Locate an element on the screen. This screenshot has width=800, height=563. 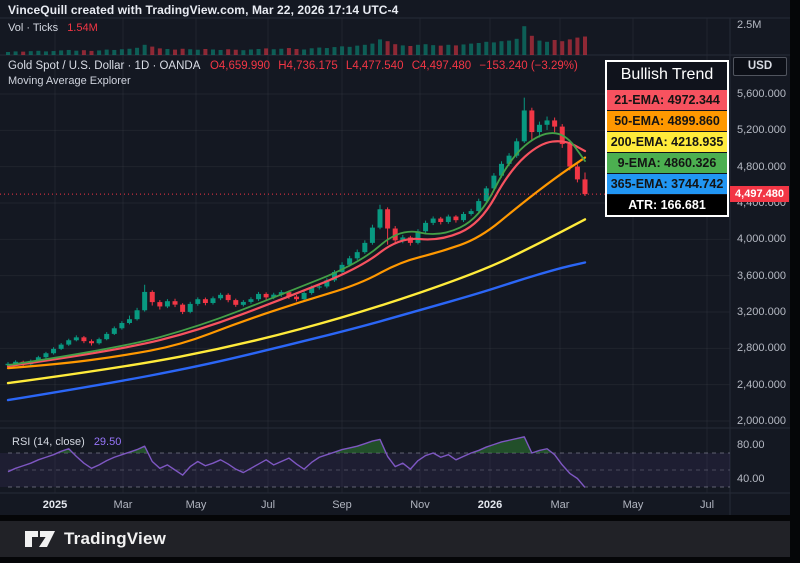
rsi-value: 29.50 is located at coordinates (107, 442).